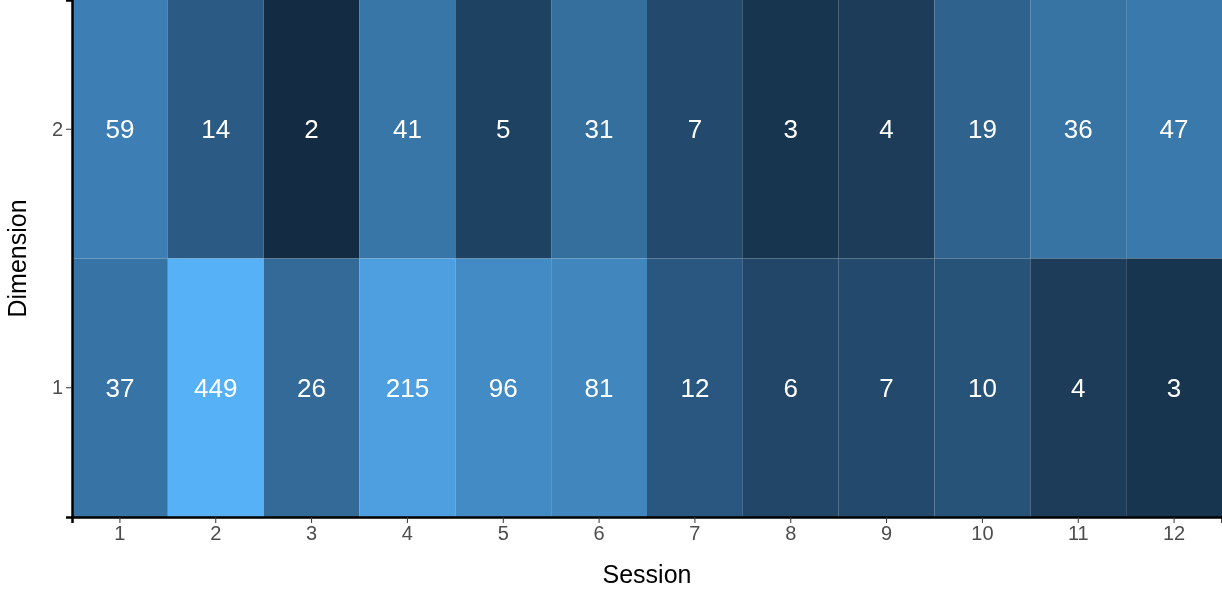 Image resolution: width=1222 pixels, height=591 pixels. I want to click on data-label: 26, so click(312, 387).